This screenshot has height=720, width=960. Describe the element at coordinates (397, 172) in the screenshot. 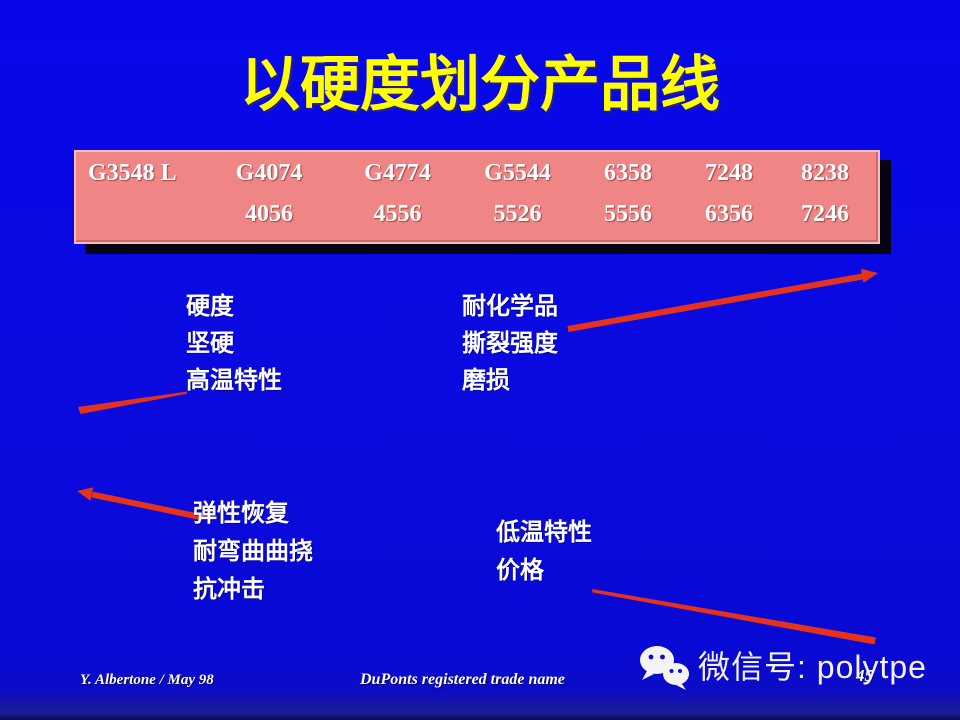

I see `table-cell: G4774` at that location.